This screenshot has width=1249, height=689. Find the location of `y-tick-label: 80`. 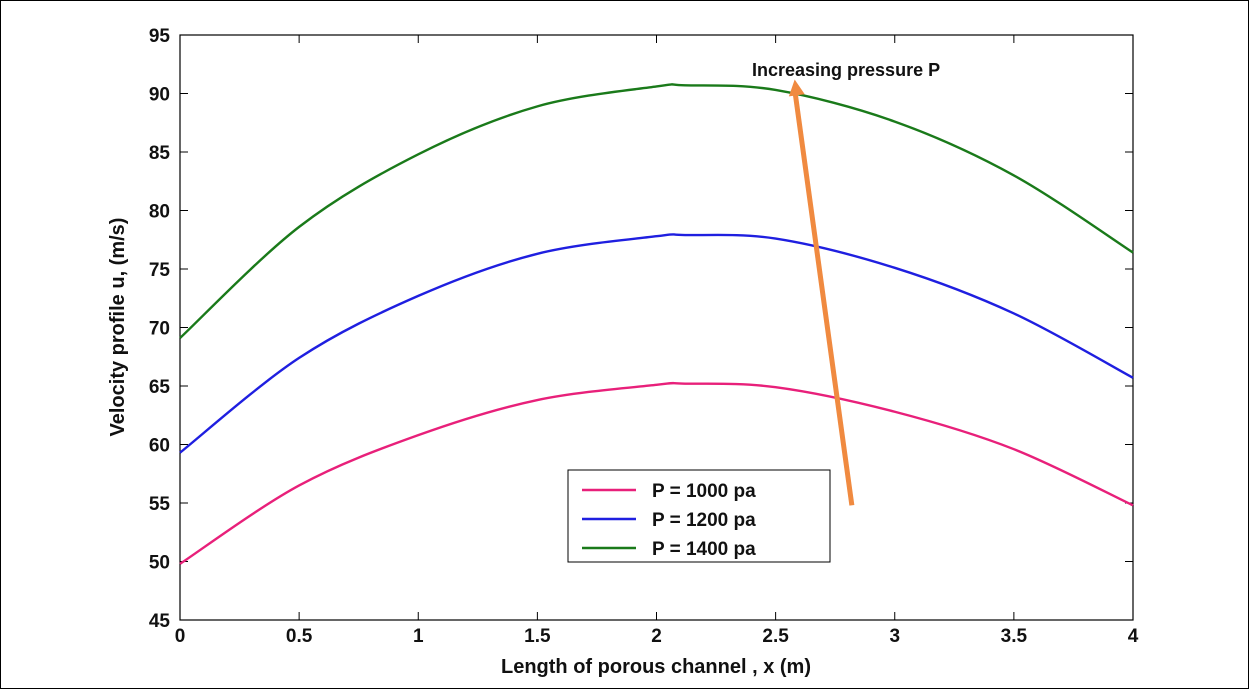

y-tick-label: 80 is located at coordinates (159, 212).